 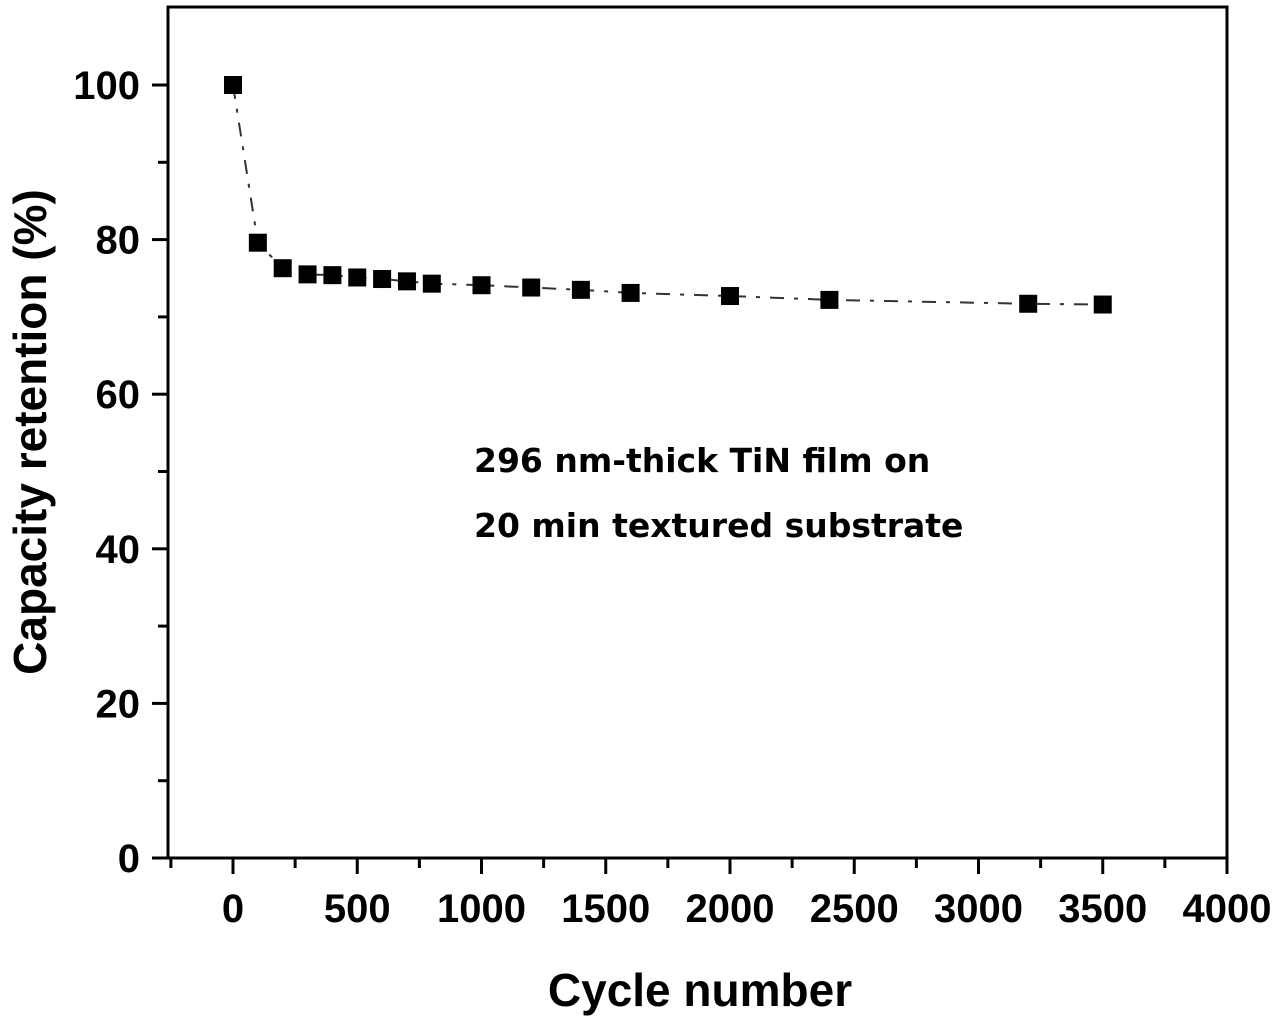 I want to click on x-tick-label: 2500, so click(x=854, y=909).